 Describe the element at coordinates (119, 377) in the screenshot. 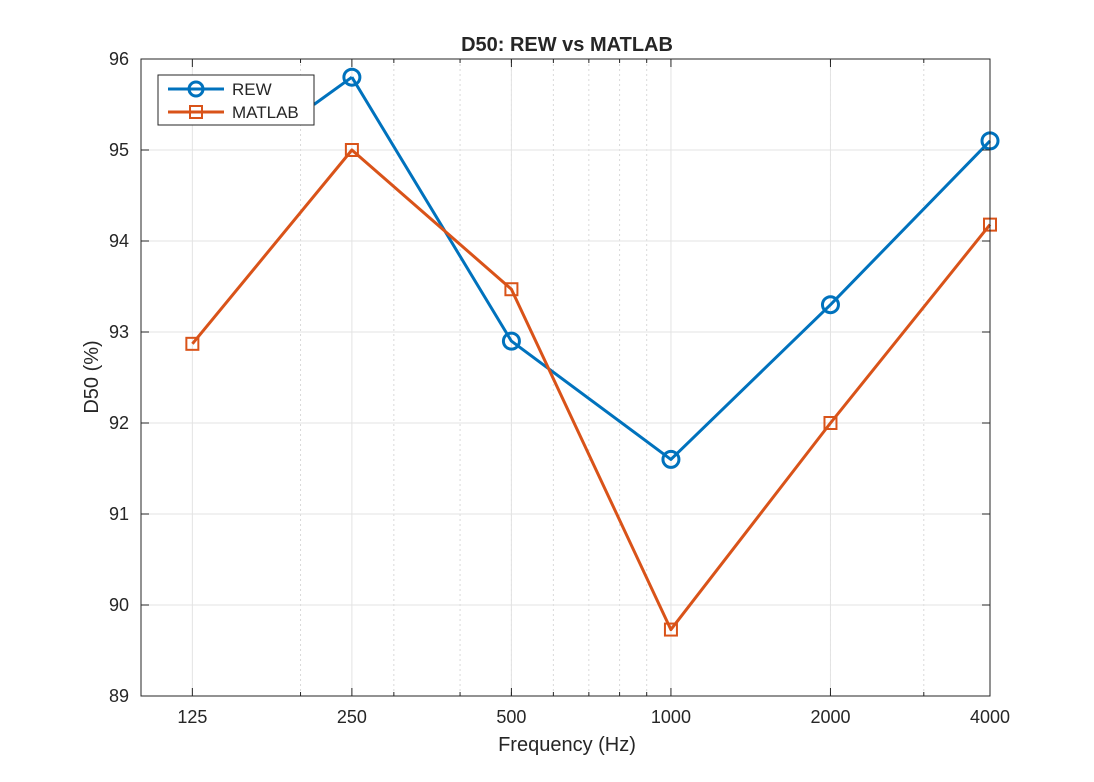

I see `y-tick-labels: 89 90 91 92 93 94 95 96` at that location.